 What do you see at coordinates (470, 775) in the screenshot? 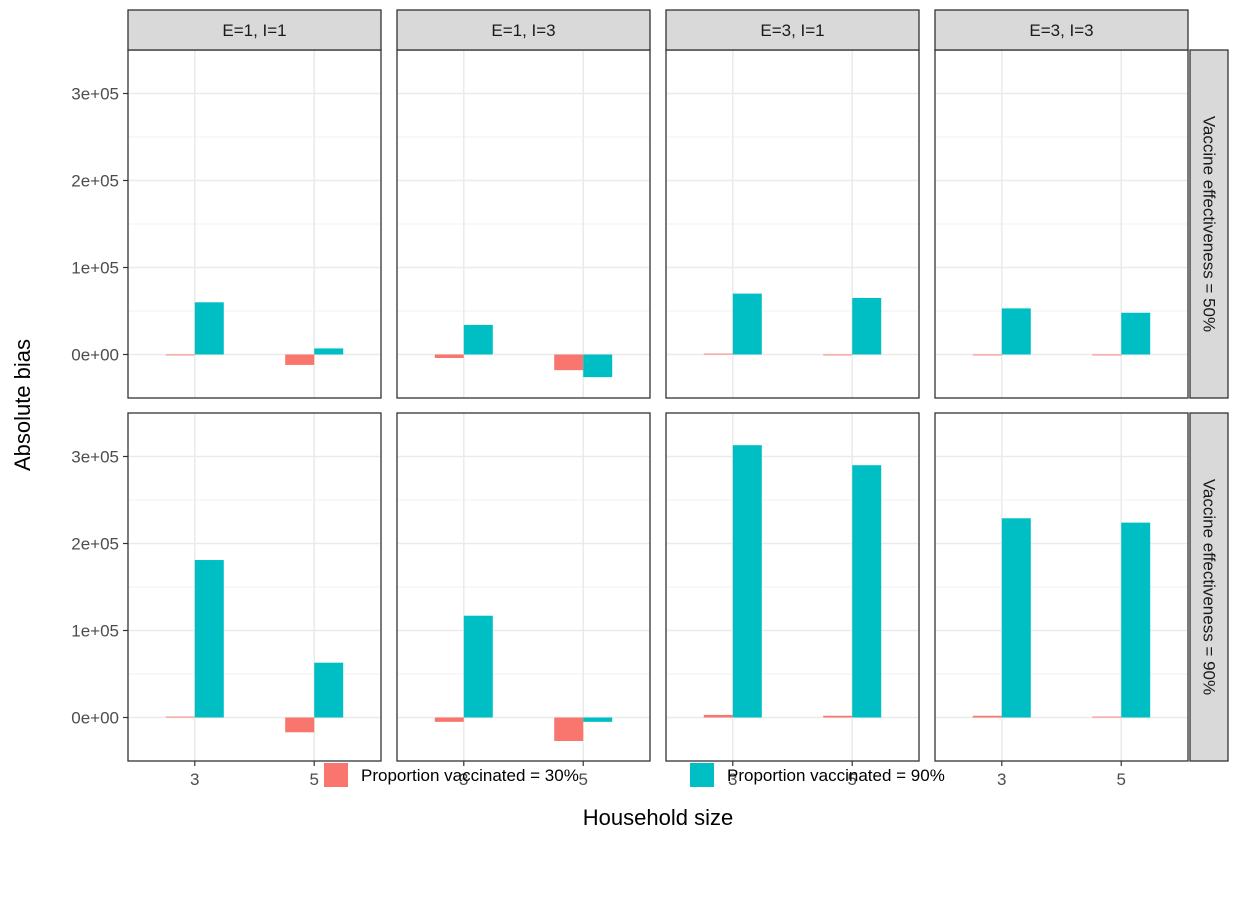
I see `legend-label: Proportion vaccinated = 30%` at bounding box center [470, 775].